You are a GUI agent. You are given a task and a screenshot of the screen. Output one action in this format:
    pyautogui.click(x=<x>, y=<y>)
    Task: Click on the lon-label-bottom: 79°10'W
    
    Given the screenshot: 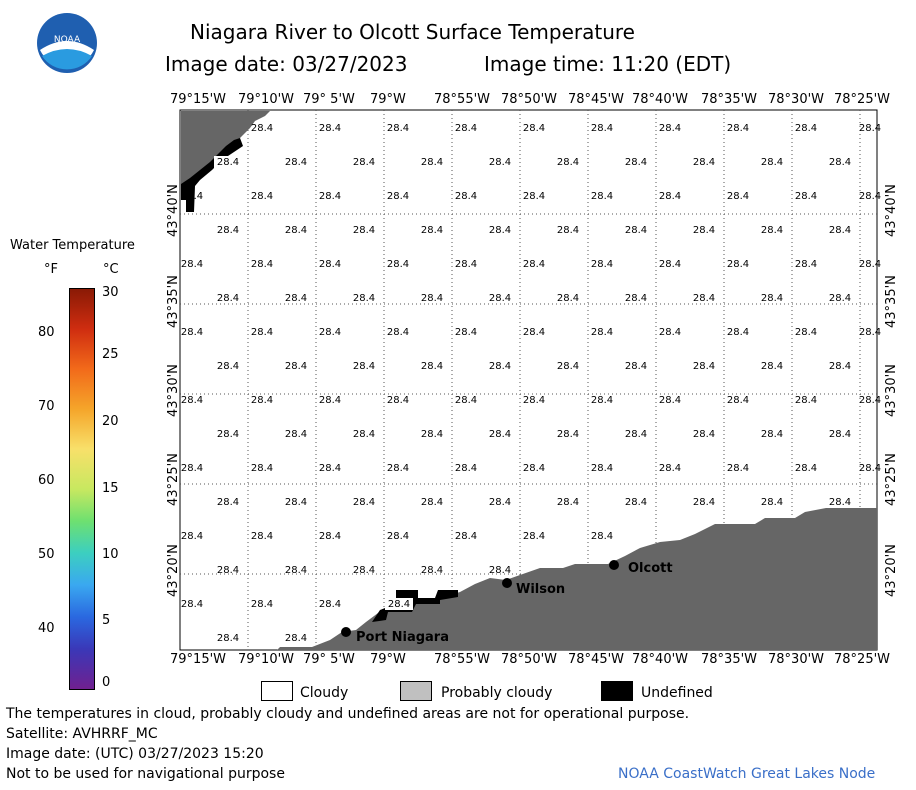 What is the action you would take?
    pyautogui.click(x=266, y=659)
    